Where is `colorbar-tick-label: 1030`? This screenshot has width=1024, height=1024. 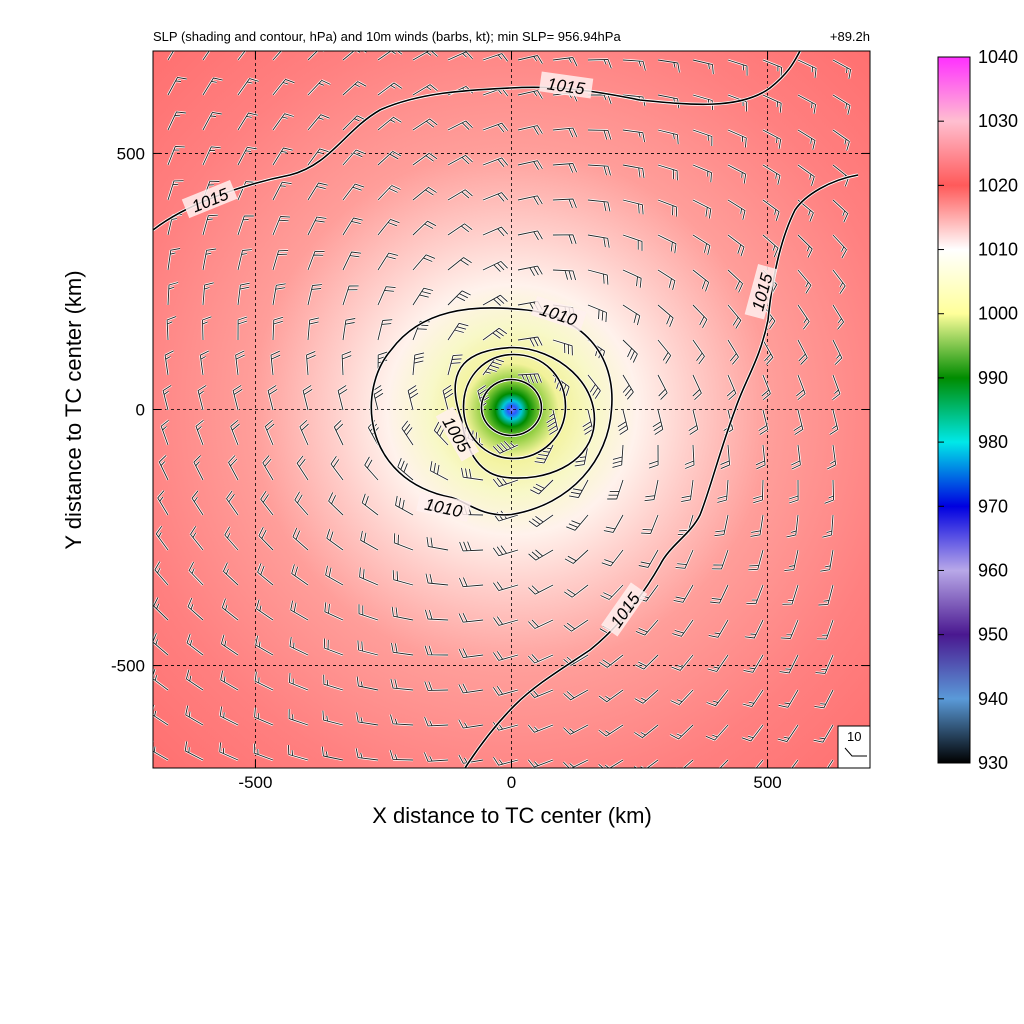 colorbar-tick-label: 1030 is located at coordinates (998, 121).